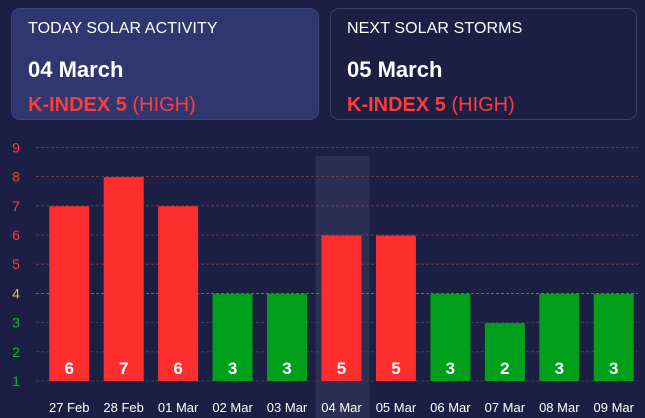 Image resolution: width=645 pixels, height=418 pixels. What do you see at coordinates (16, 293) in the screenshot?
I see `y-tick-label: 4` at bounding box center [16, 293].